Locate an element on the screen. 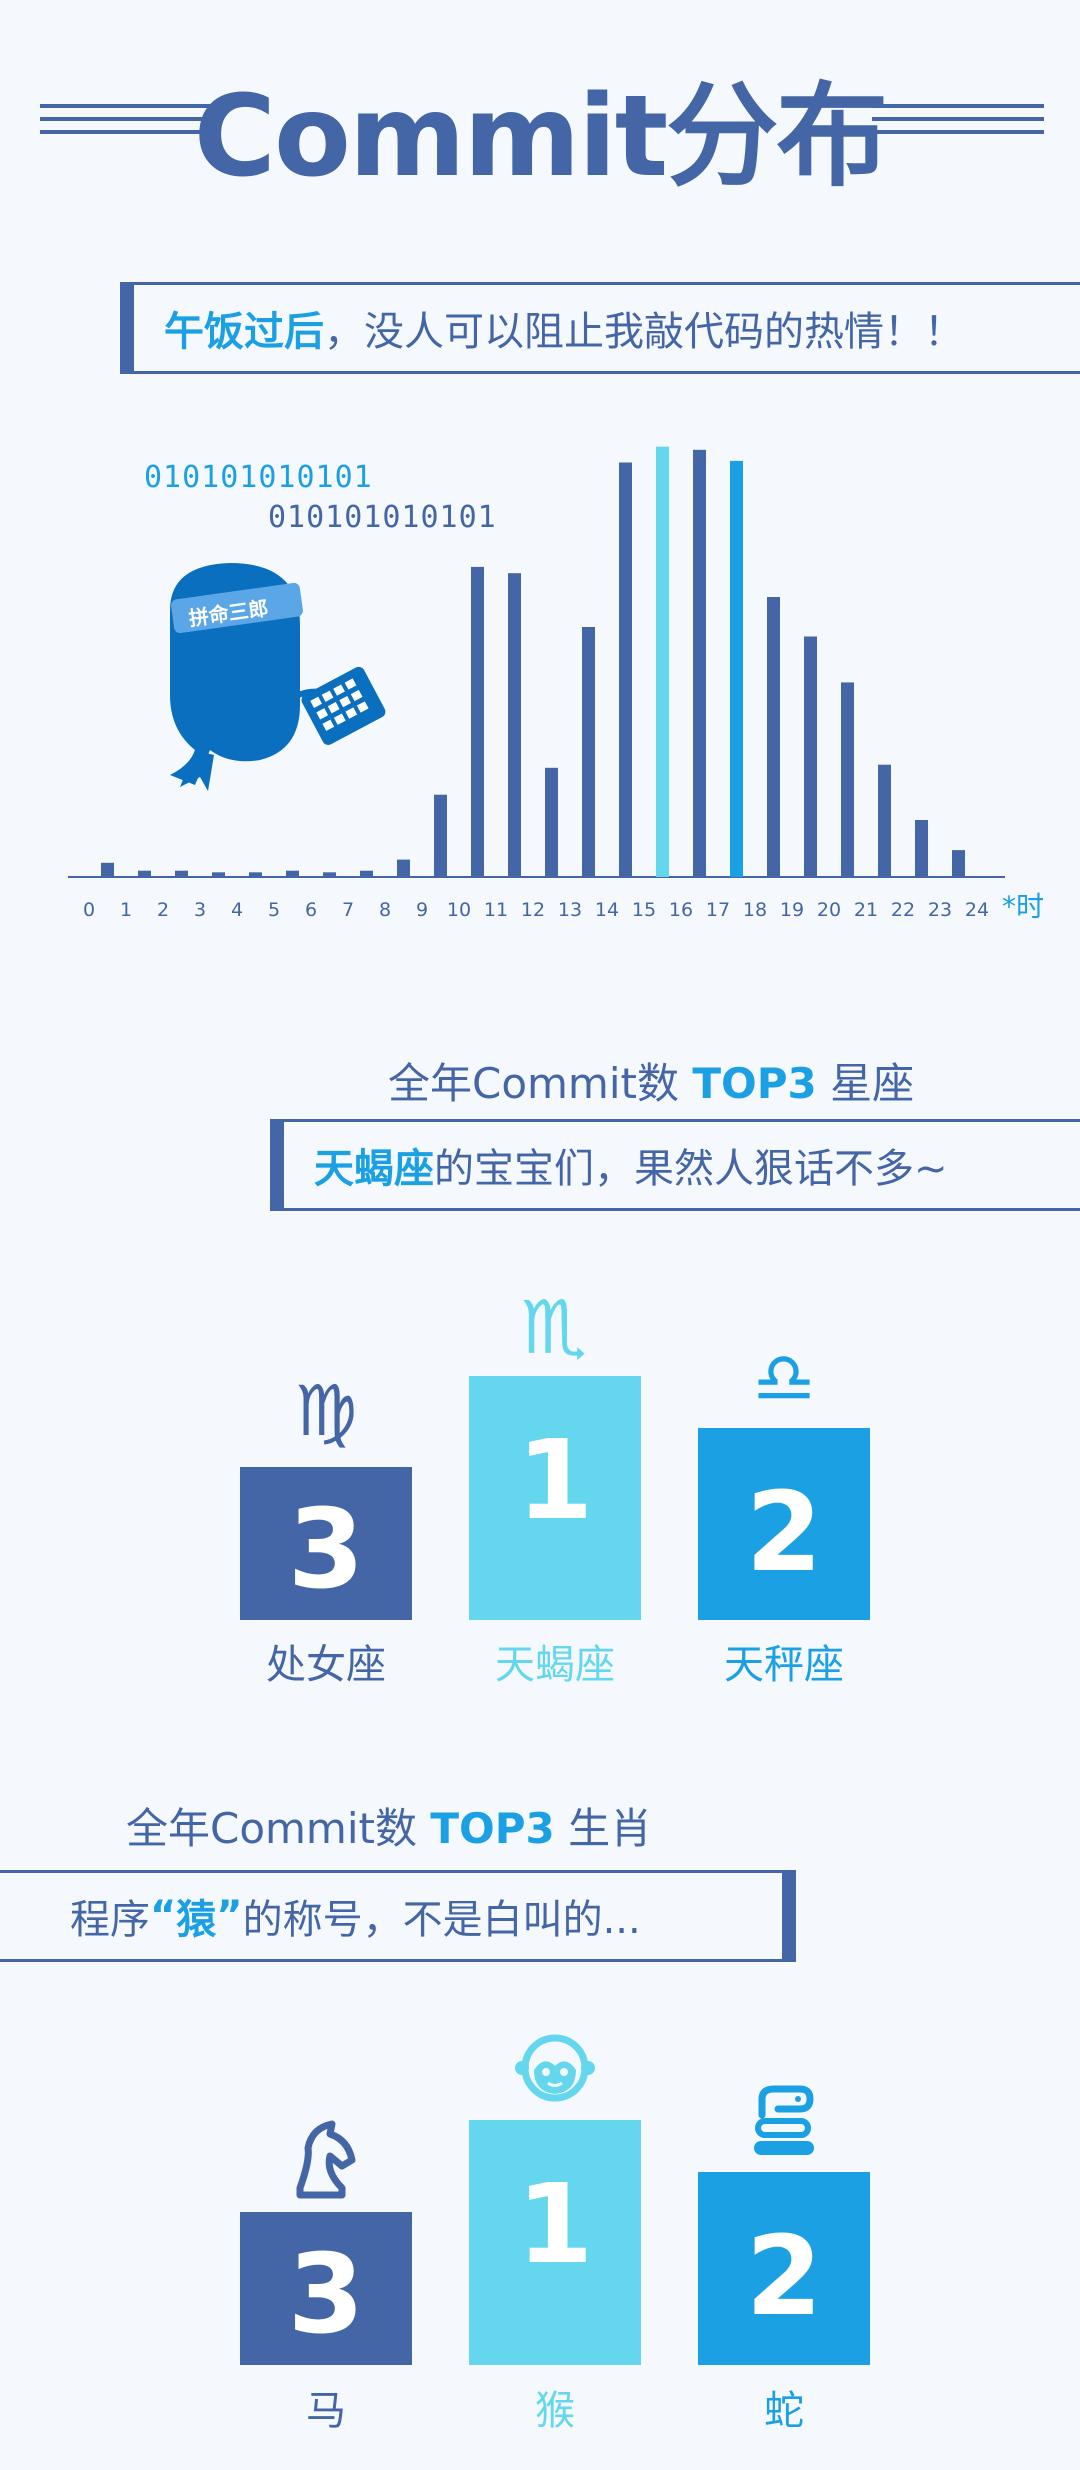 The width and height of the screenshot is (1080, 2470). x-tick-20: 20 is located at coordinates (829, 910).